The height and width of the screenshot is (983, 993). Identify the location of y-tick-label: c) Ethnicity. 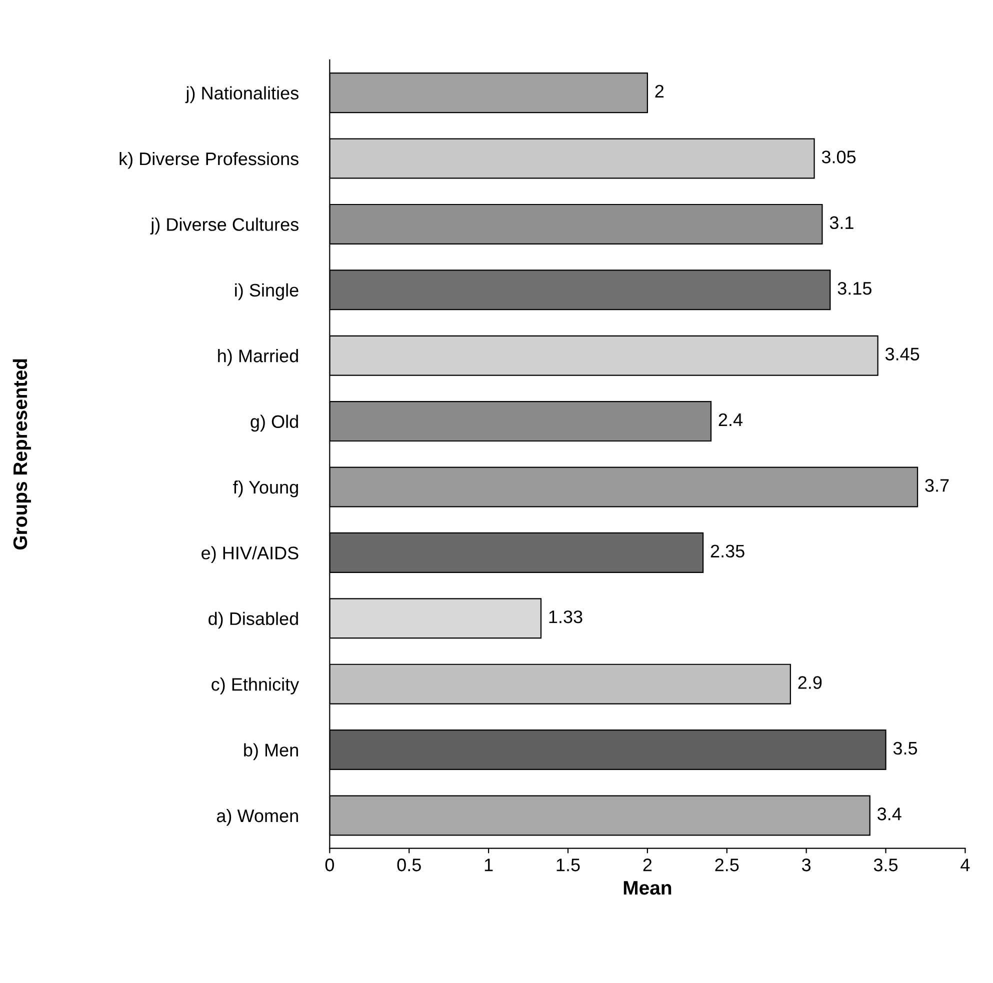
(256, 686).